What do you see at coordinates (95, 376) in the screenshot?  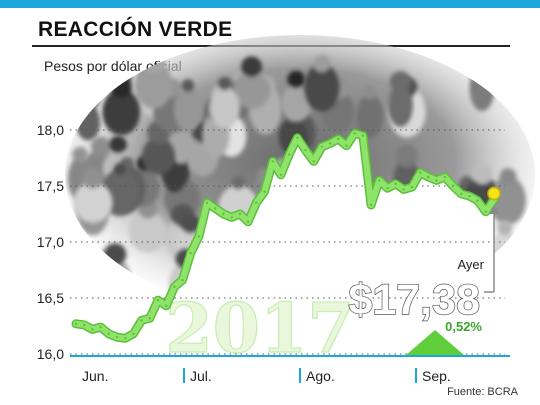 I see `x-tick-label: Jun.` at bounding box center [95, 376].